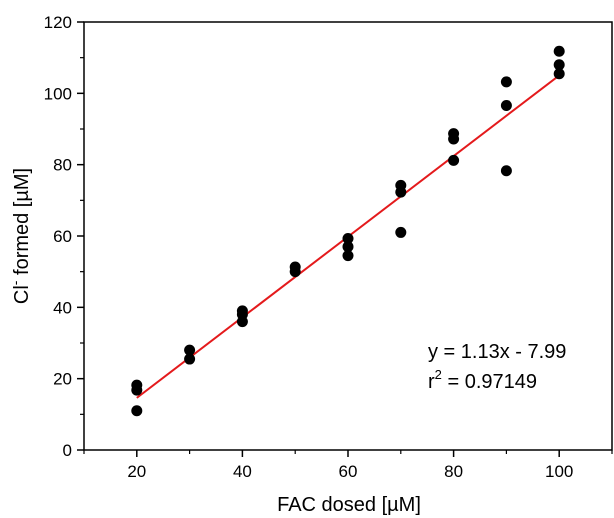 This screenshot has width=614, height=518. What do you see at coordinates (453, 471) in the screenshot?
I see `x-tick-label: 80` at bounding box center [453, 471].